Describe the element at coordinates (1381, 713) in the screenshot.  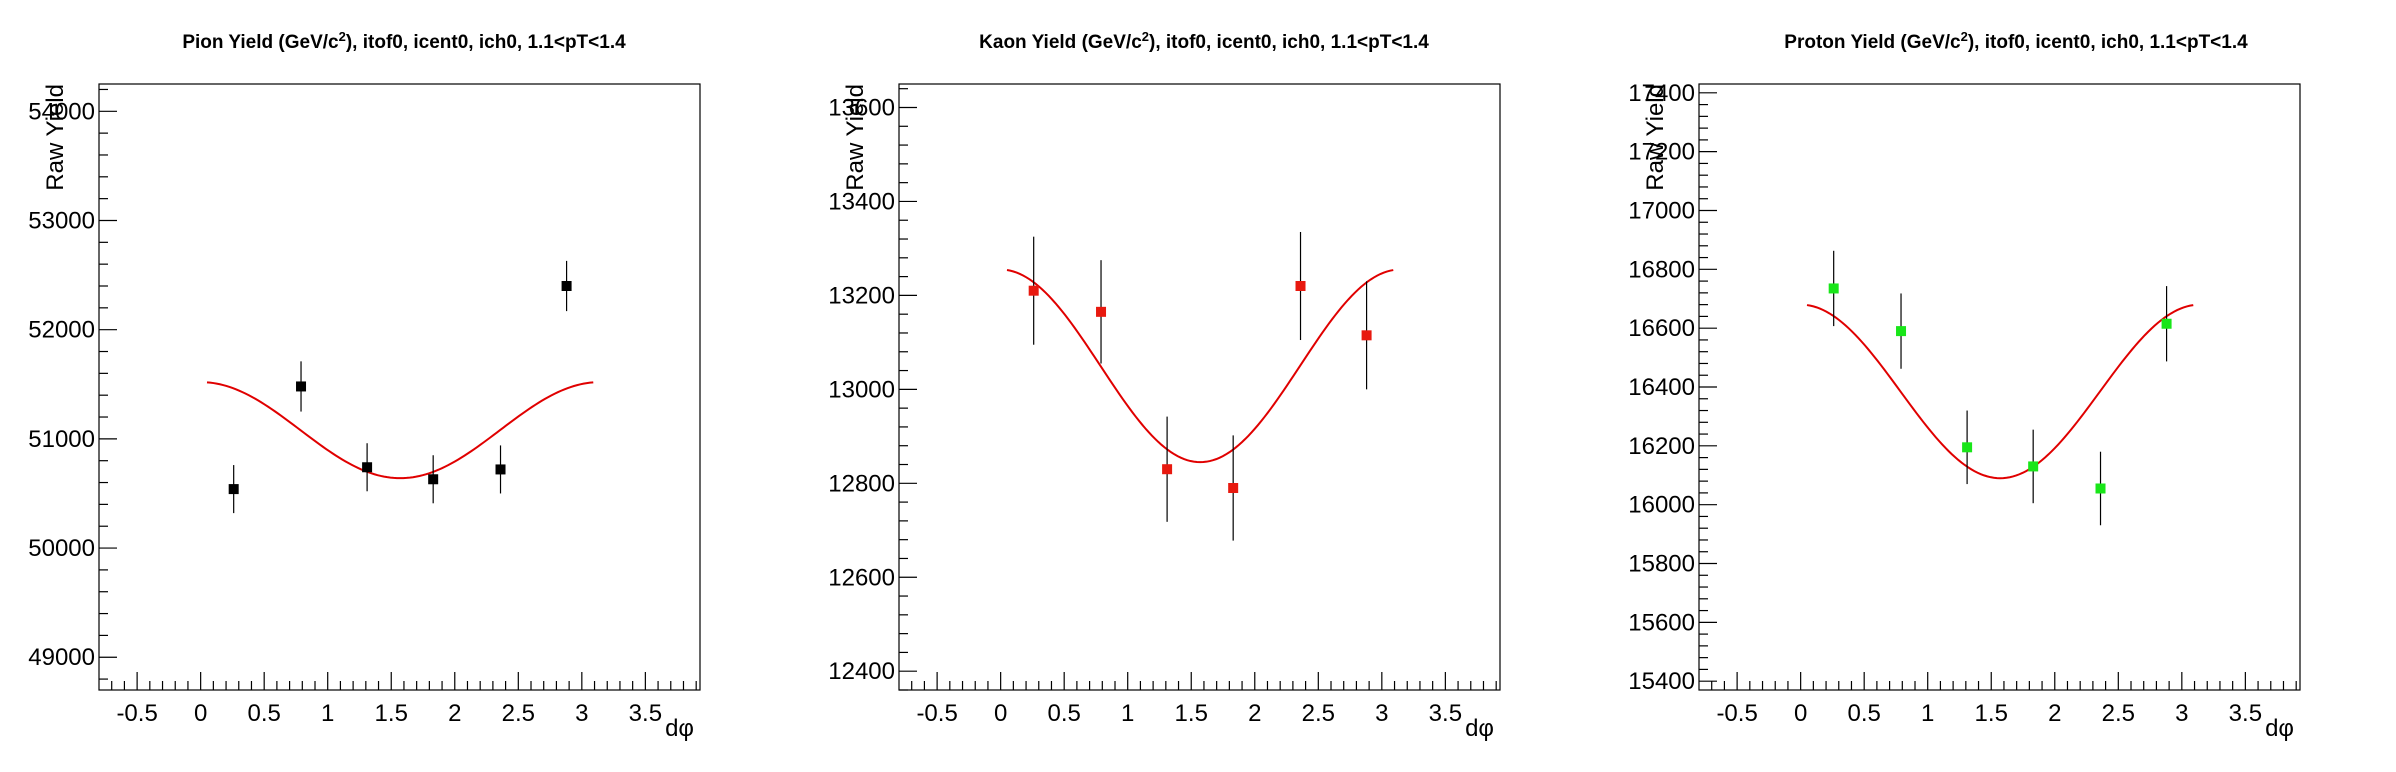
I see `kaon-x-tick-label: 3` at that location.